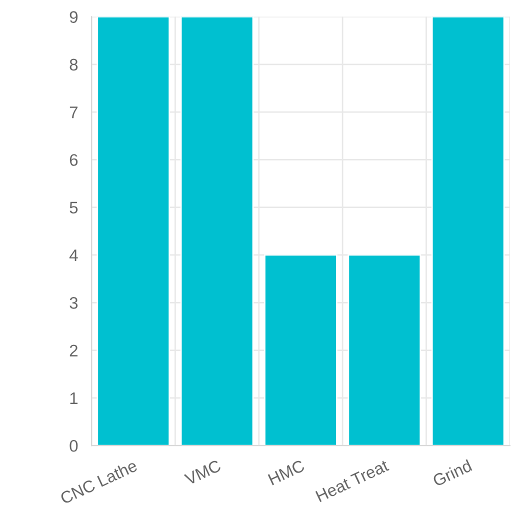  I want to click on y-tick-label: 1, so click(74, 398).